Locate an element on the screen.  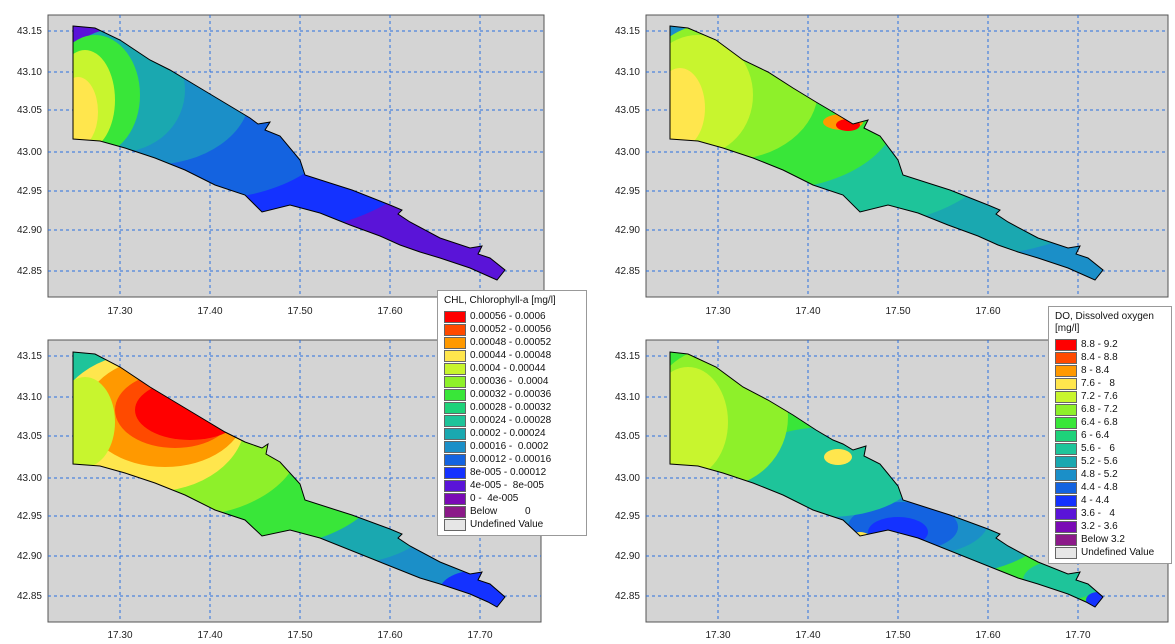
legend-title-line1: DO, Dissolved oxygen is located at coordinates (1104, 316).